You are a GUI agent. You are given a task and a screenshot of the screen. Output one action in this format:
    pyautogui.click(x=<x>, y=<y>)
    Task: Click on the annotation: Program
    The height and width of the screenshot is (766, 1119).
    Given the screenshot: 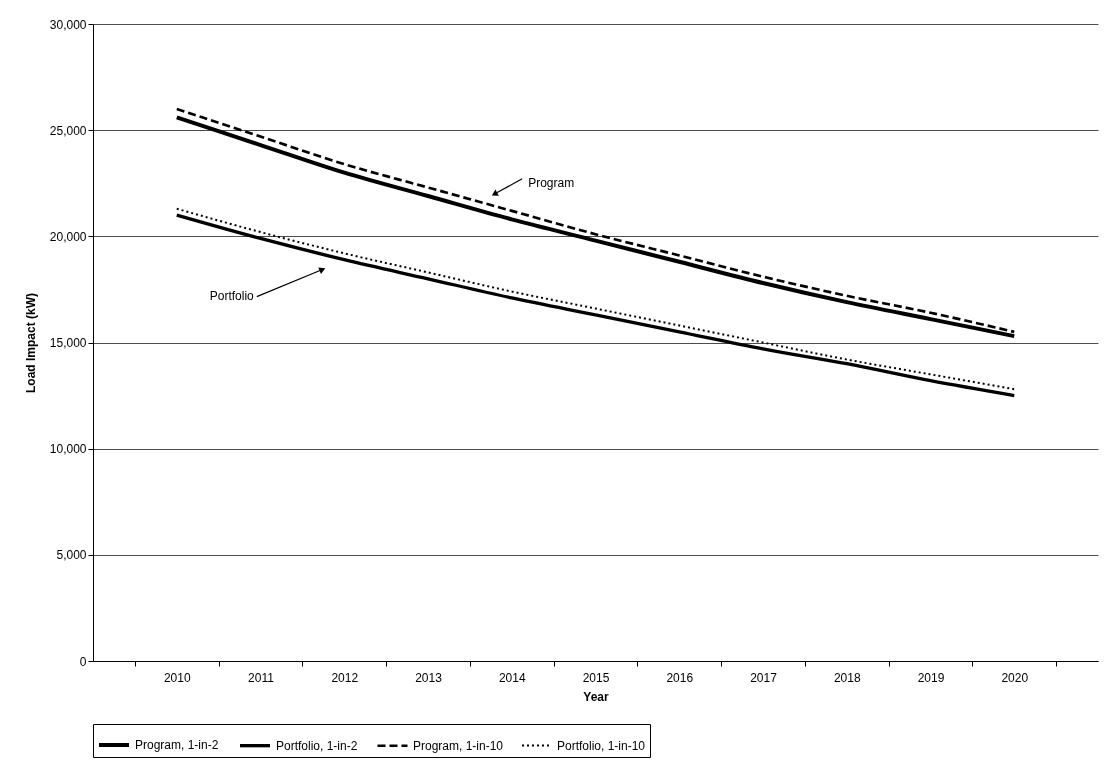 What is the action you would take?
    pyautogui.click(x=551, y=183)
    